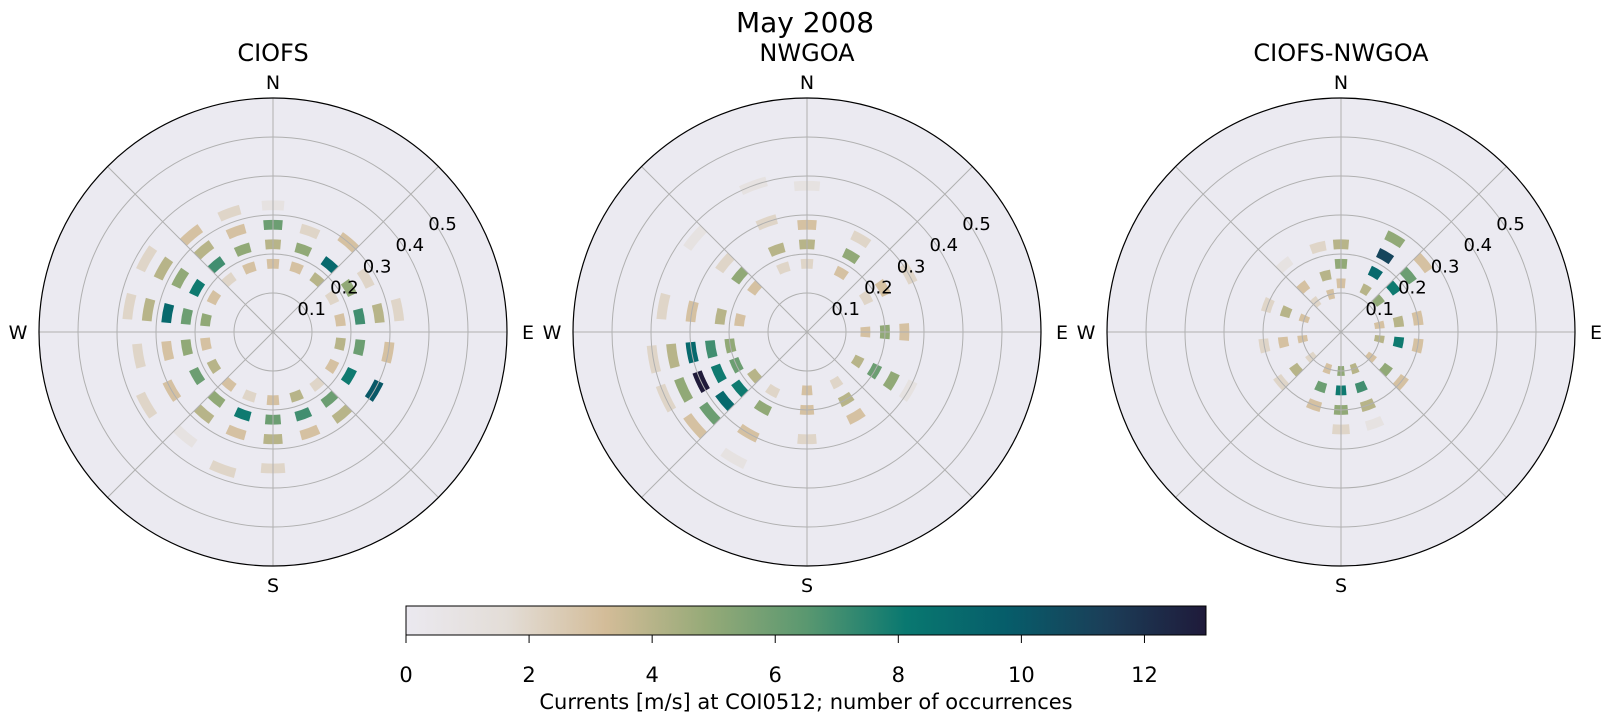 The width and height of the screenshot is (1611, 724). I want to click on colorbar-tick-label: 8, so click(898, 675).